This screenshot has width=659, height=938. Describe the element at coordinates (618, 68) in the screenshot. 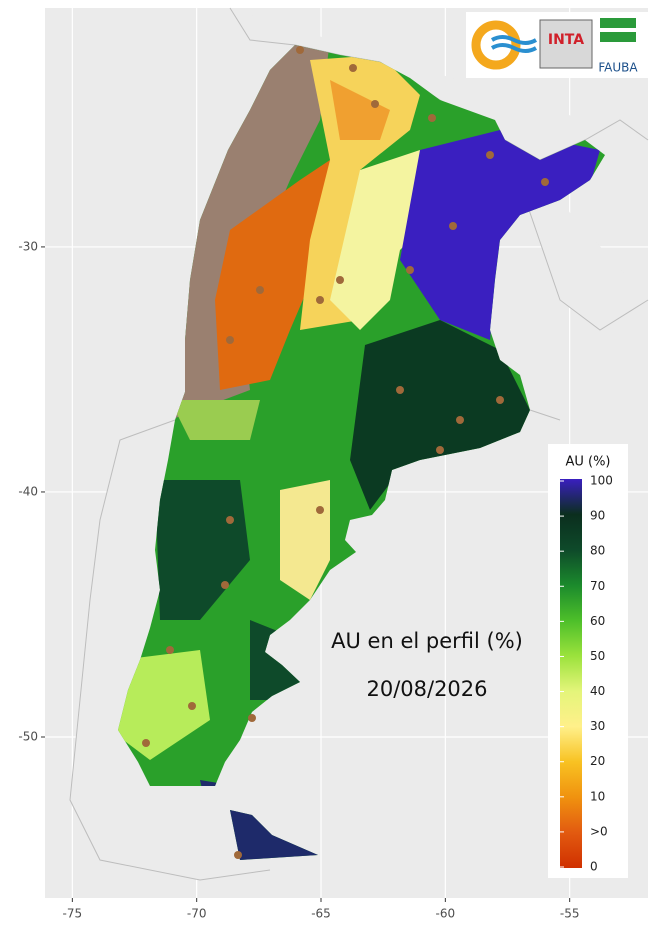

I see `fauba-text: FAUBA` at that location.